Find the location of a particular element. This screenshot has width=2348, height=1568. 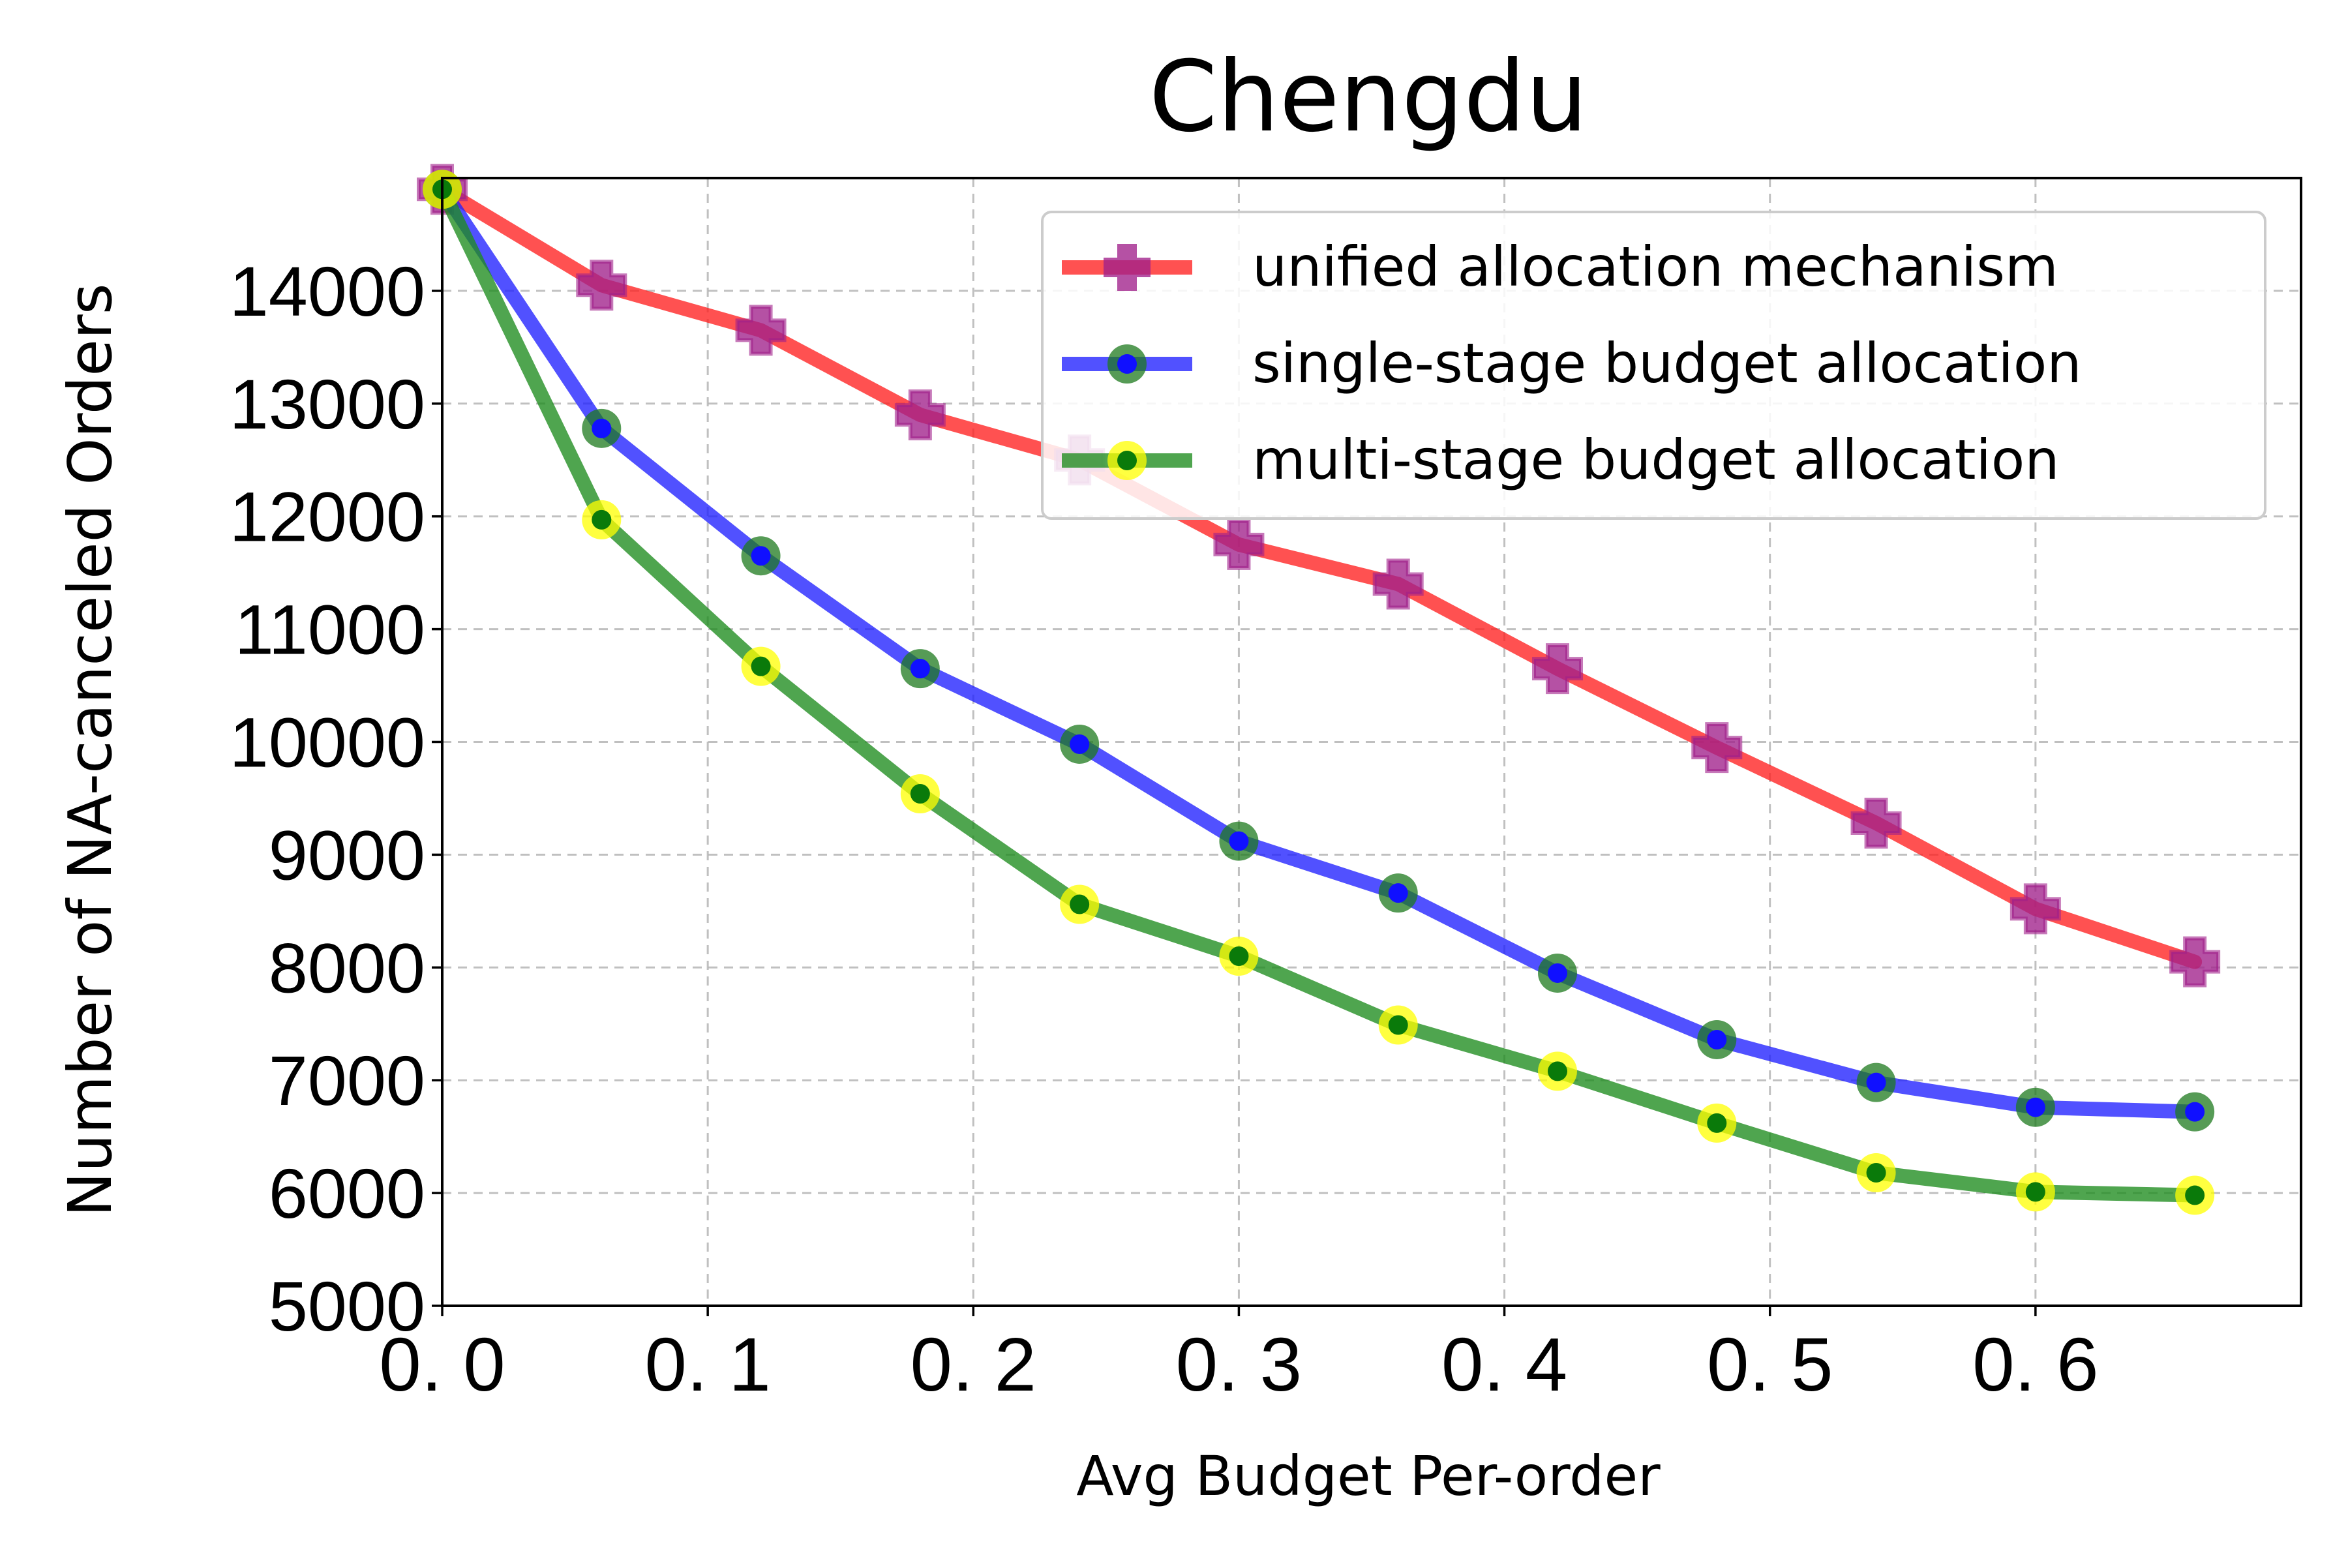

legend-entry-1: unified allocation mechanism is located at coordinates (1560, 267).